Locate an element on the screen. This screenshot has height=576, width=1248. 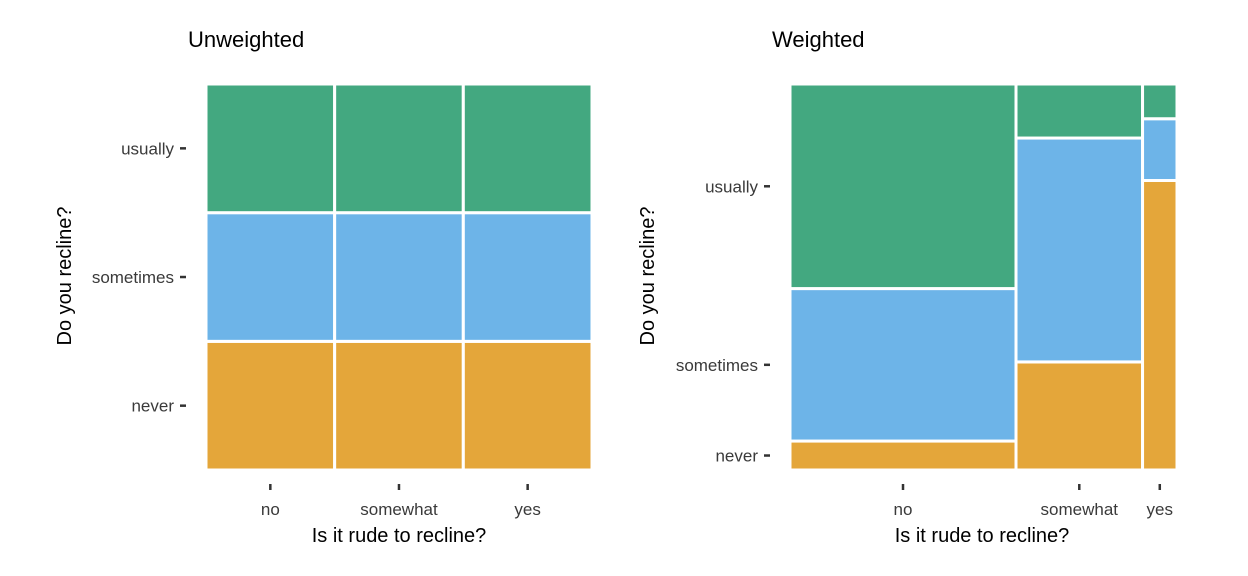
panel-title: Weighted is located at coordinates (818, 39).